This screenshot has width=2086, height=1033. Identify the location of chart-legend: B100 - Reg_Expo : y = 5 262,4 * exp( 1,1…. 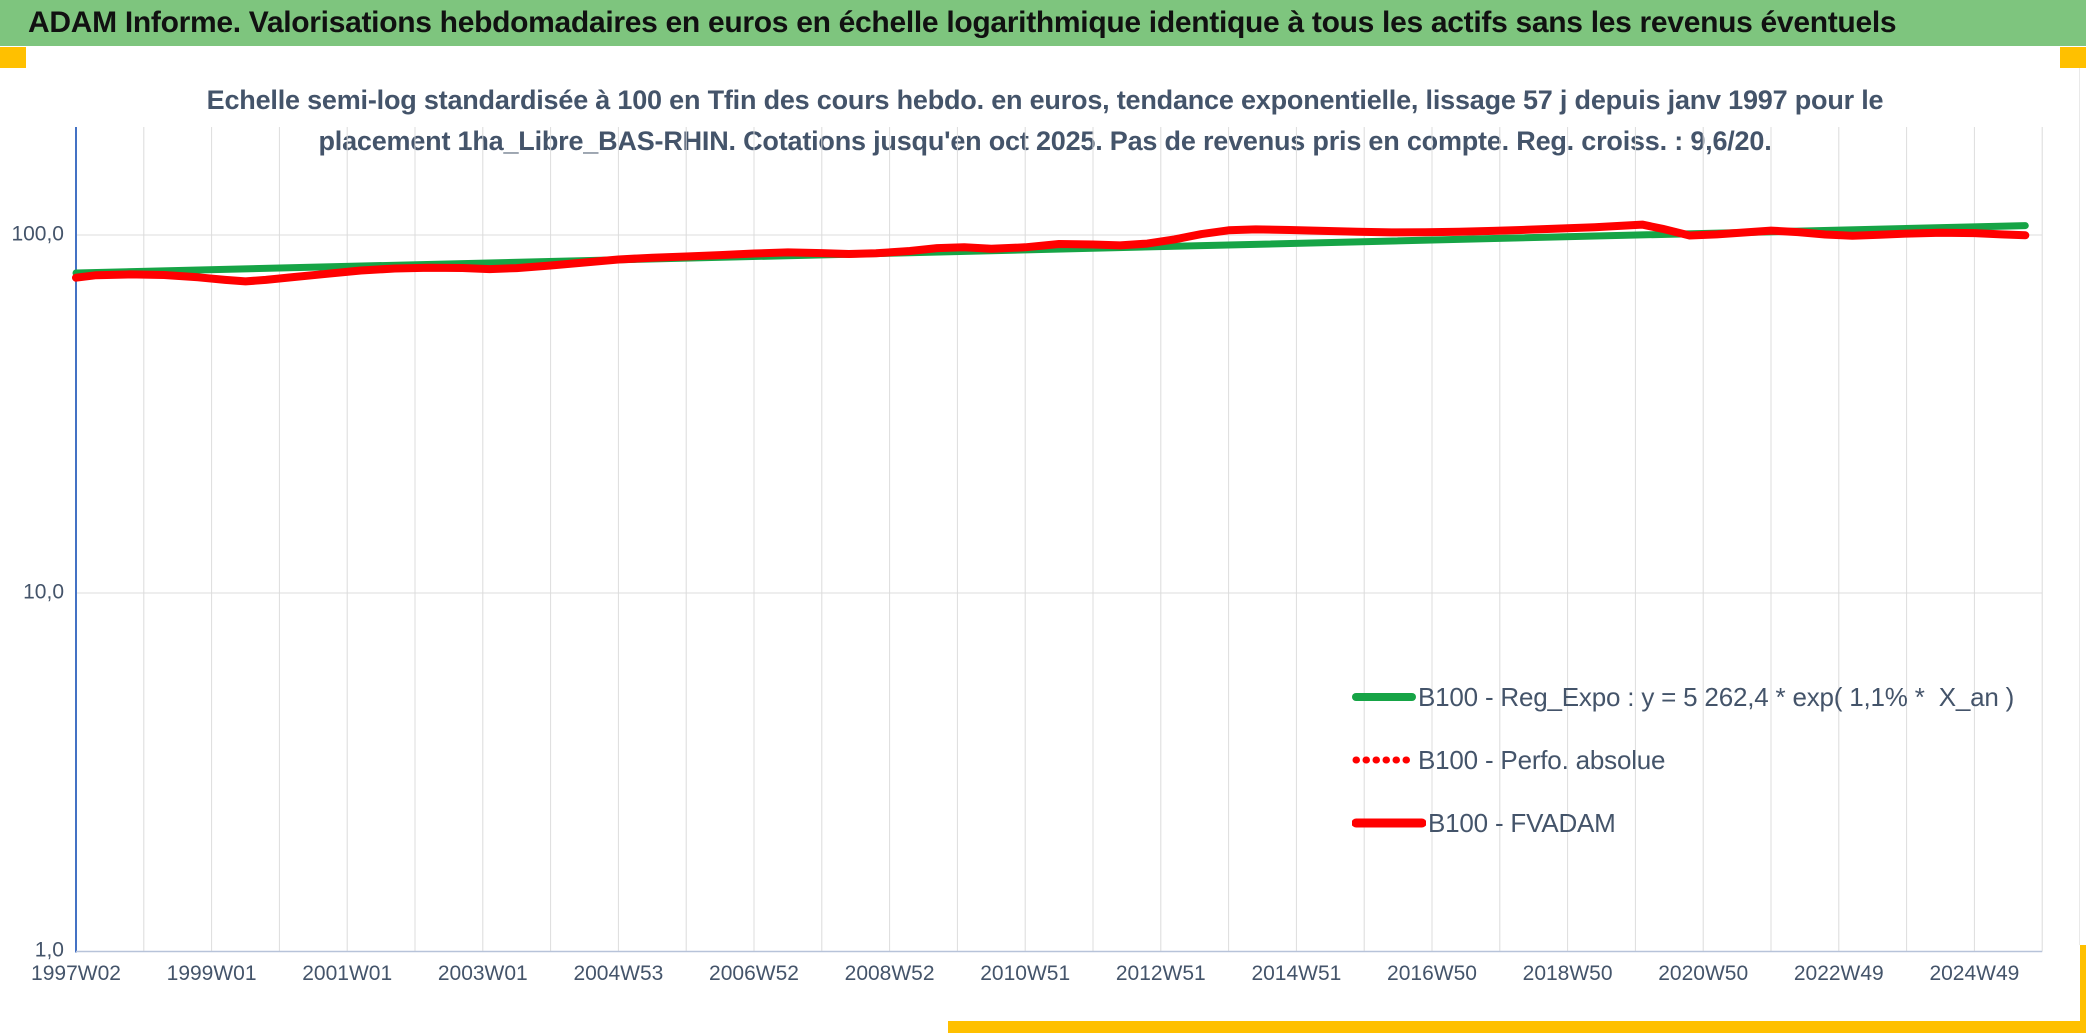
(1683, 774).